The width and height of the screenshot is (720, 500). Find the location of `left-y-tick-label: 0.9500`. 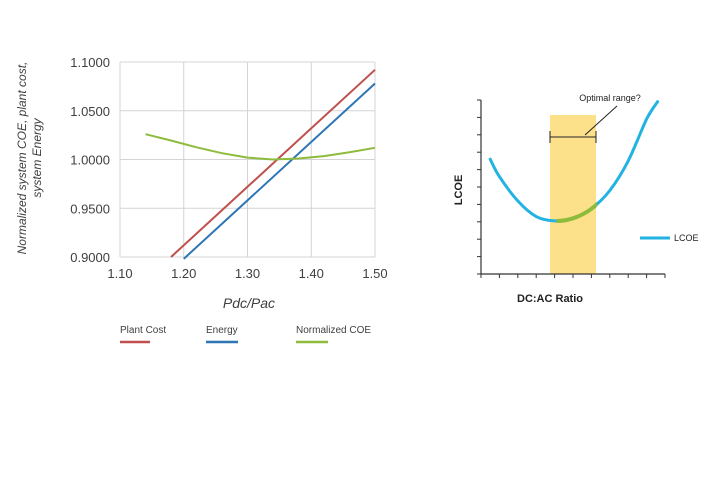

left-y-tick-label: 0.9500 is located at coordinates (90, 208).